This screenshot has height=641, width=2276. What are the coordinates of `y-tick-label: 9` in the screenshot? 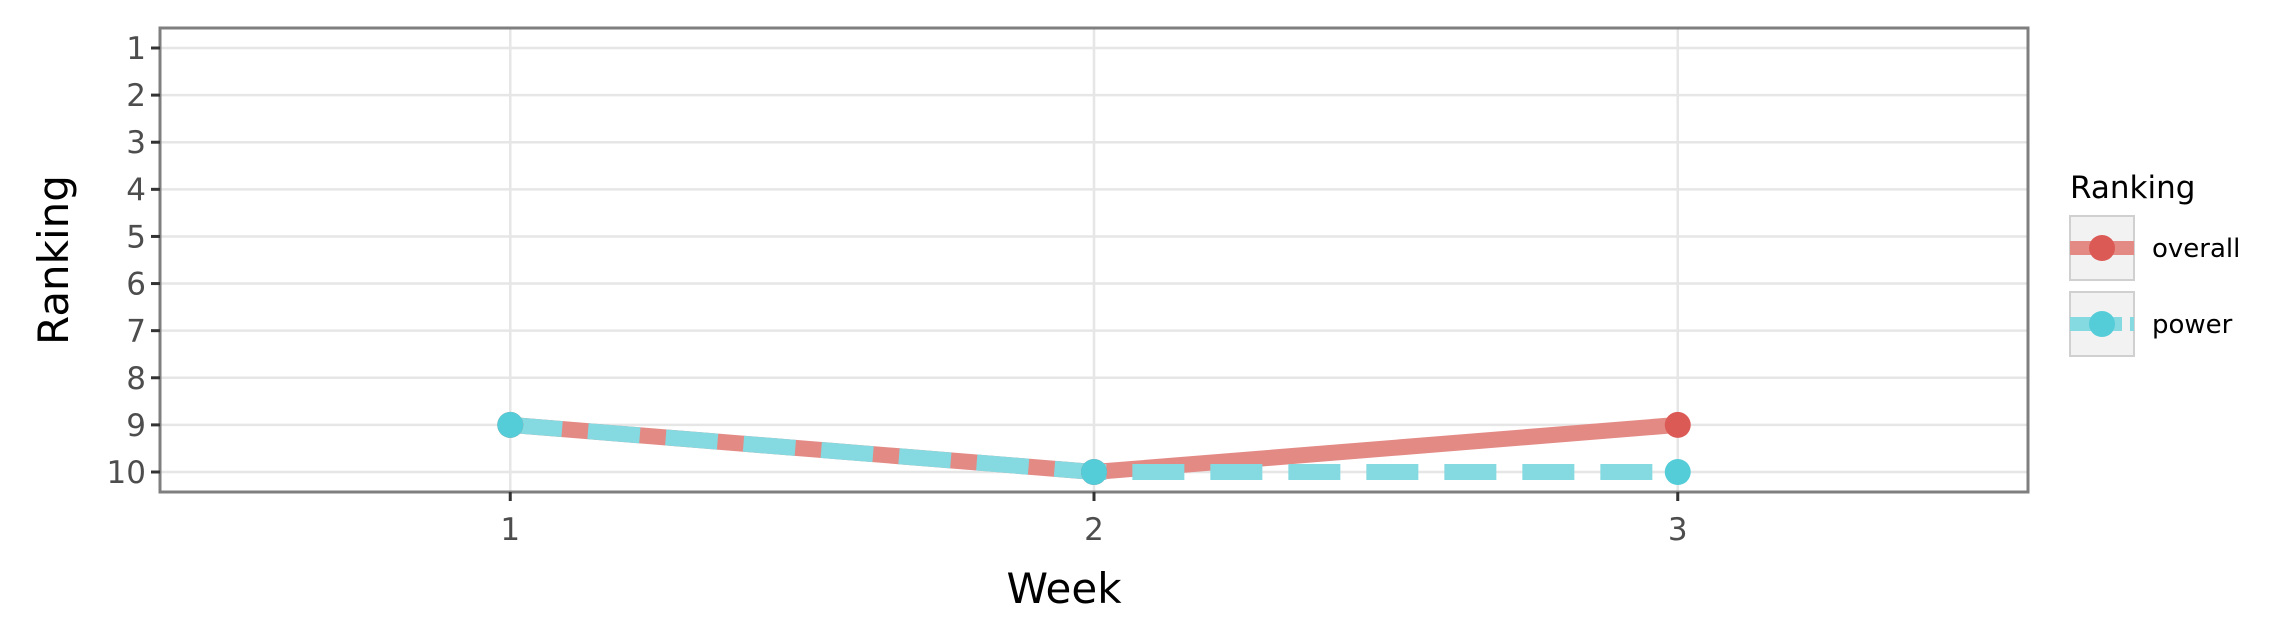 It's located at (136, 426).